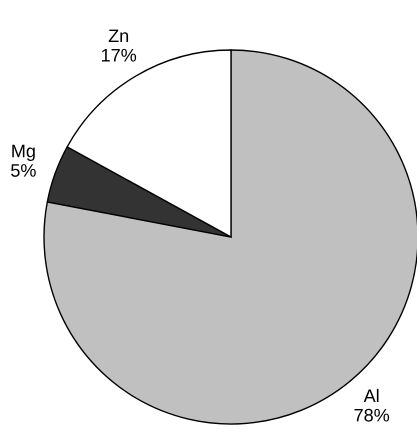  What do you see at coordinates (23, 170) in the screenshot?
I see `data-label: 5%` at bounding box center [23, 170].